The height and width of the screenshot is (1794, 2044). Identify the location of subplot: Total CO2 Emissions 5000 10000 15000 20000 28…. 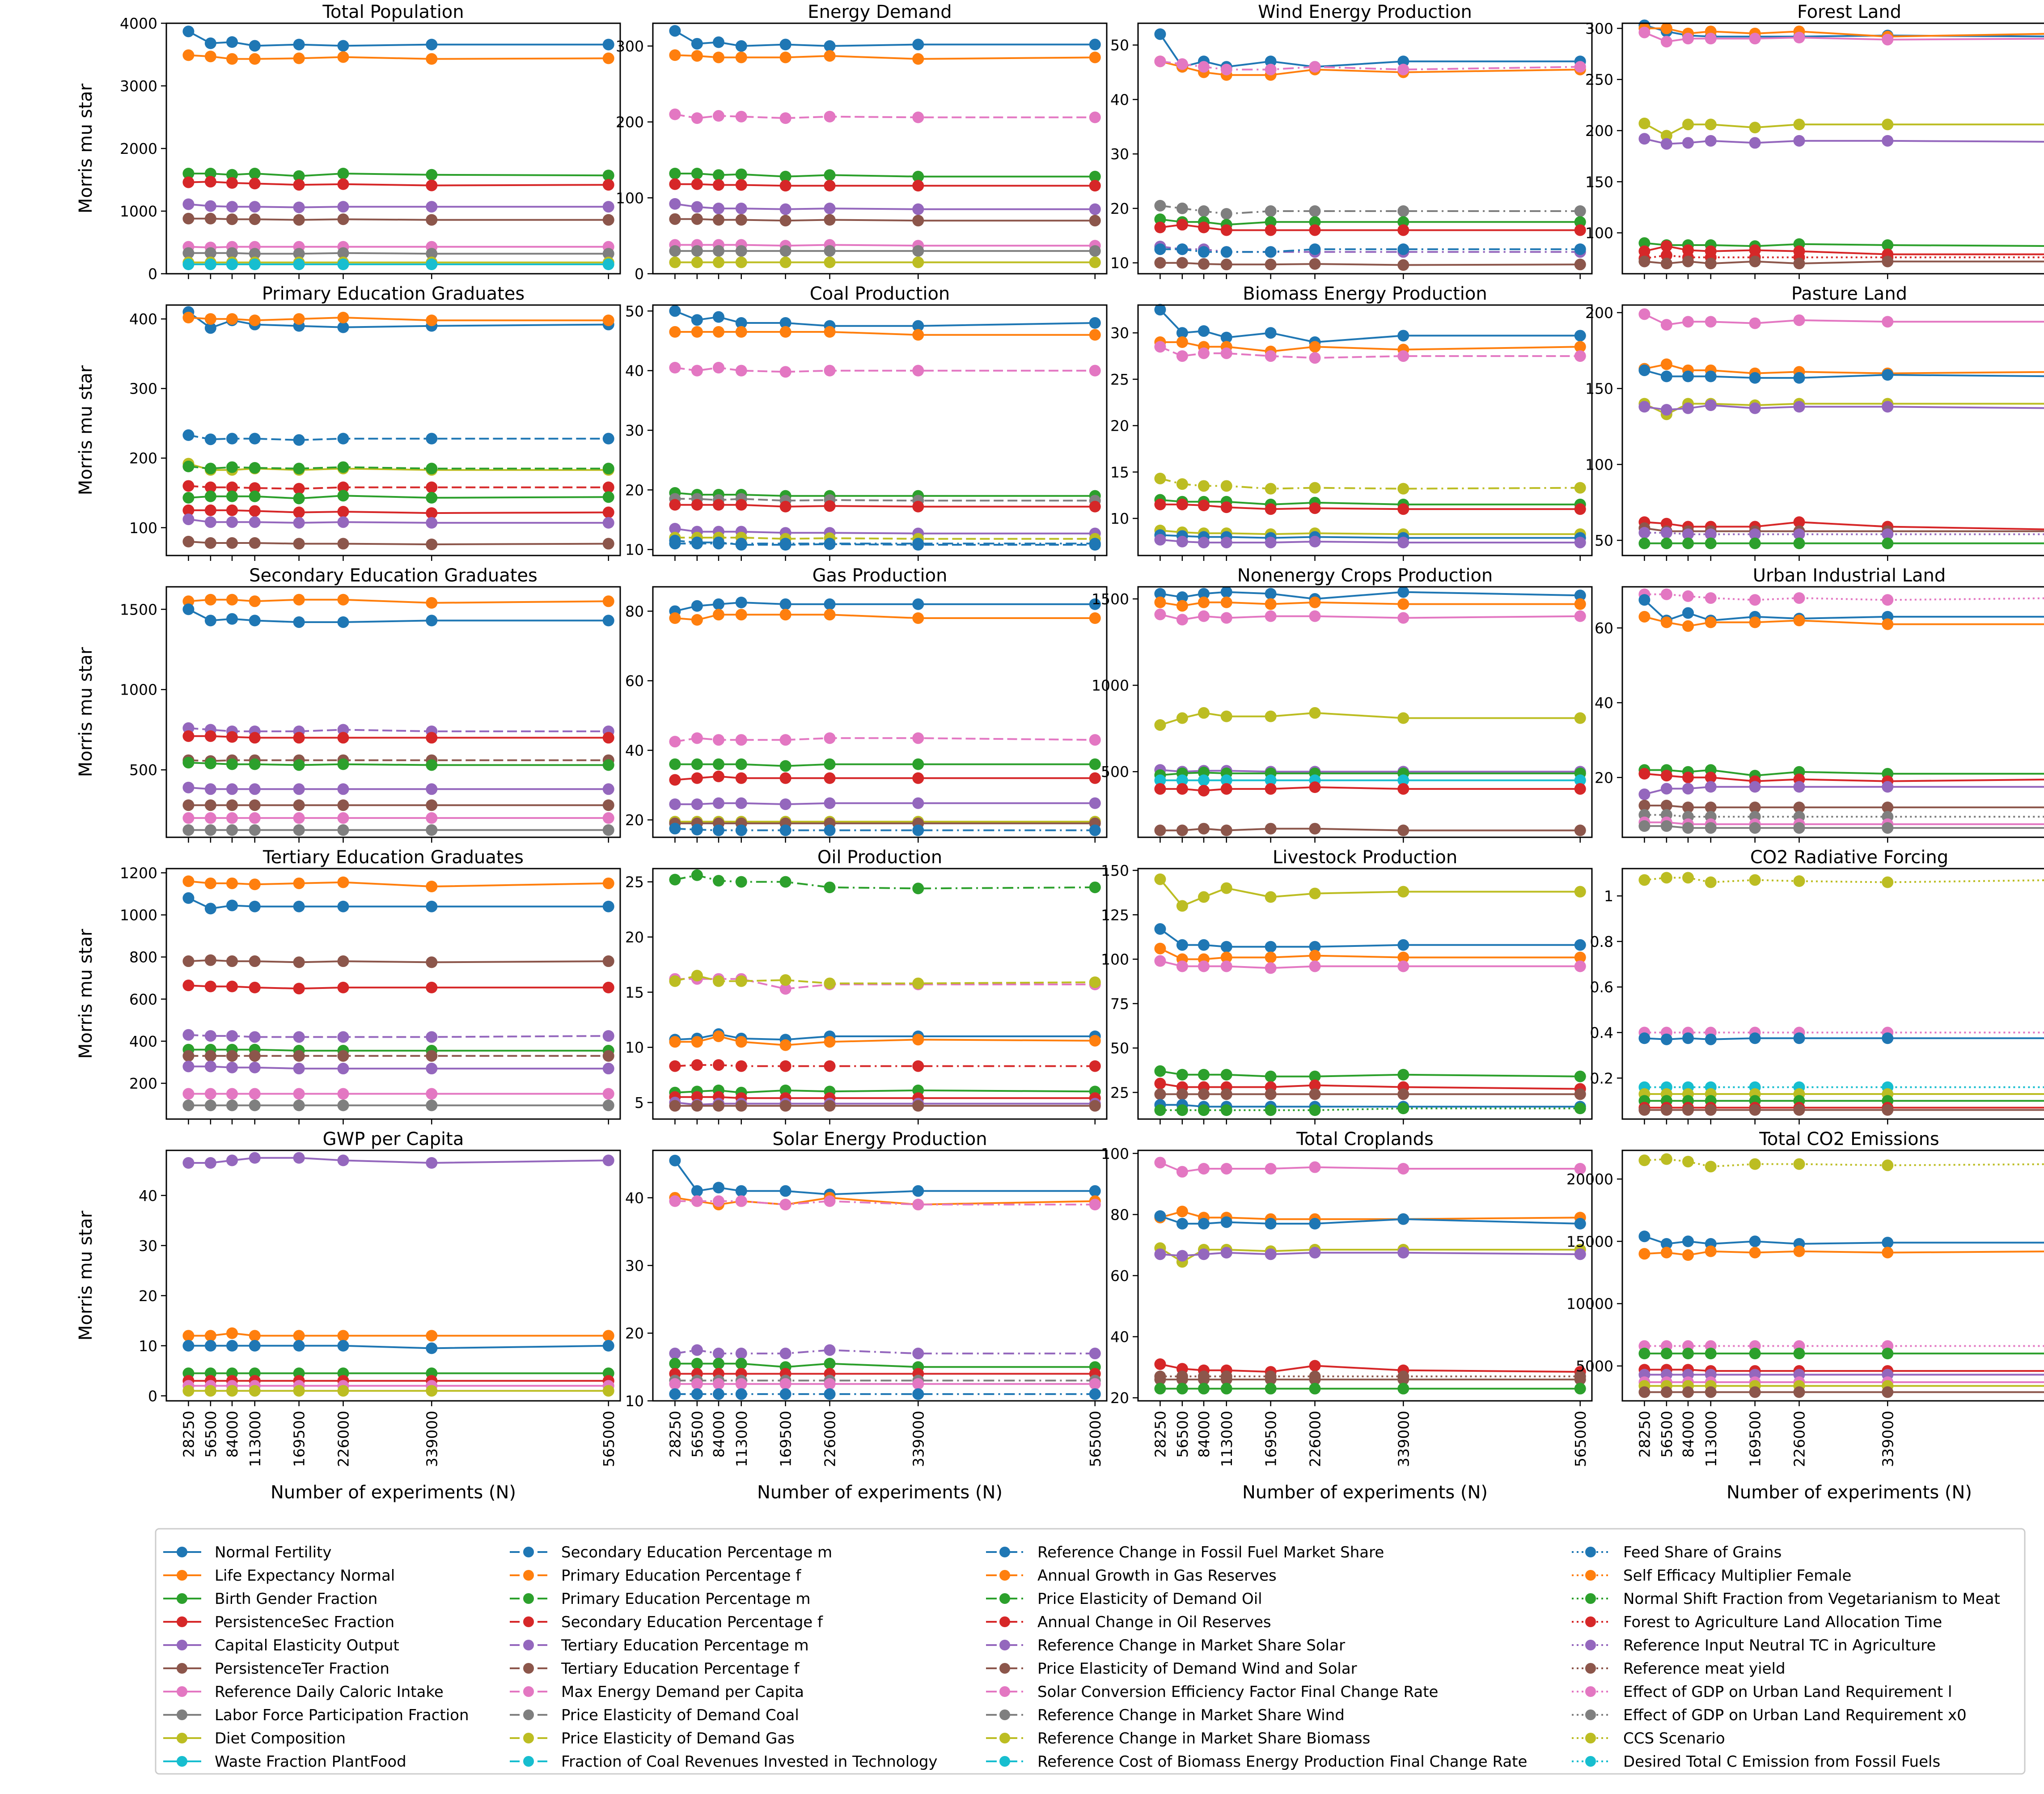
(1805, 1316).